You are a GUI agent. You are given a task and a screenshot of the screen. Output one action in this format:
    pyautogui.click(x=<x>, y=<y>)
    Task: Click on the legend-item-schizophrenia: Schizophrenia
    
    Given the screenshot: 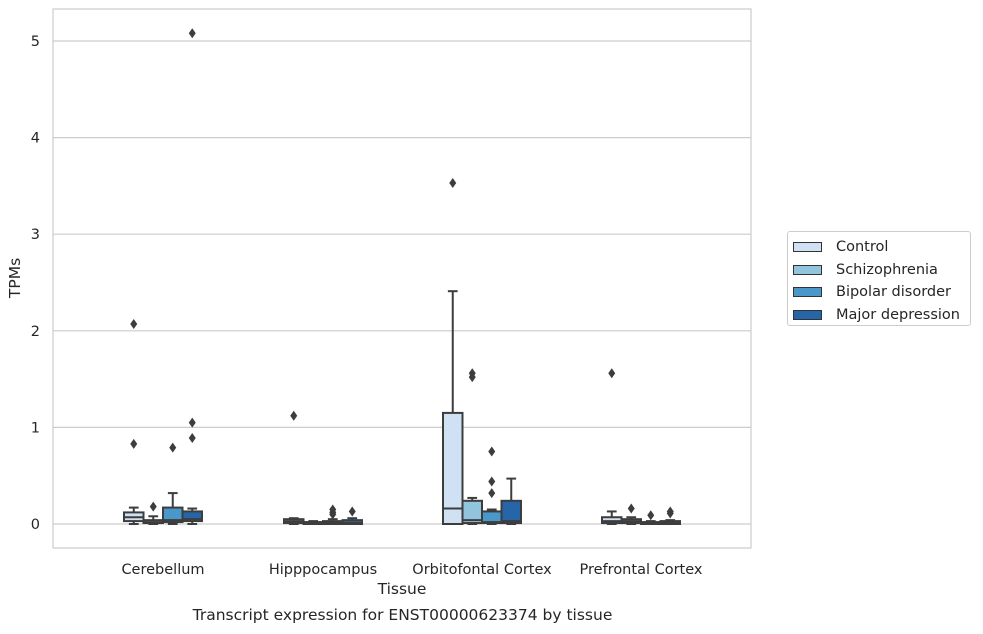 What is the action you would take?
    pyautogui.click(x=881, y=270)
    